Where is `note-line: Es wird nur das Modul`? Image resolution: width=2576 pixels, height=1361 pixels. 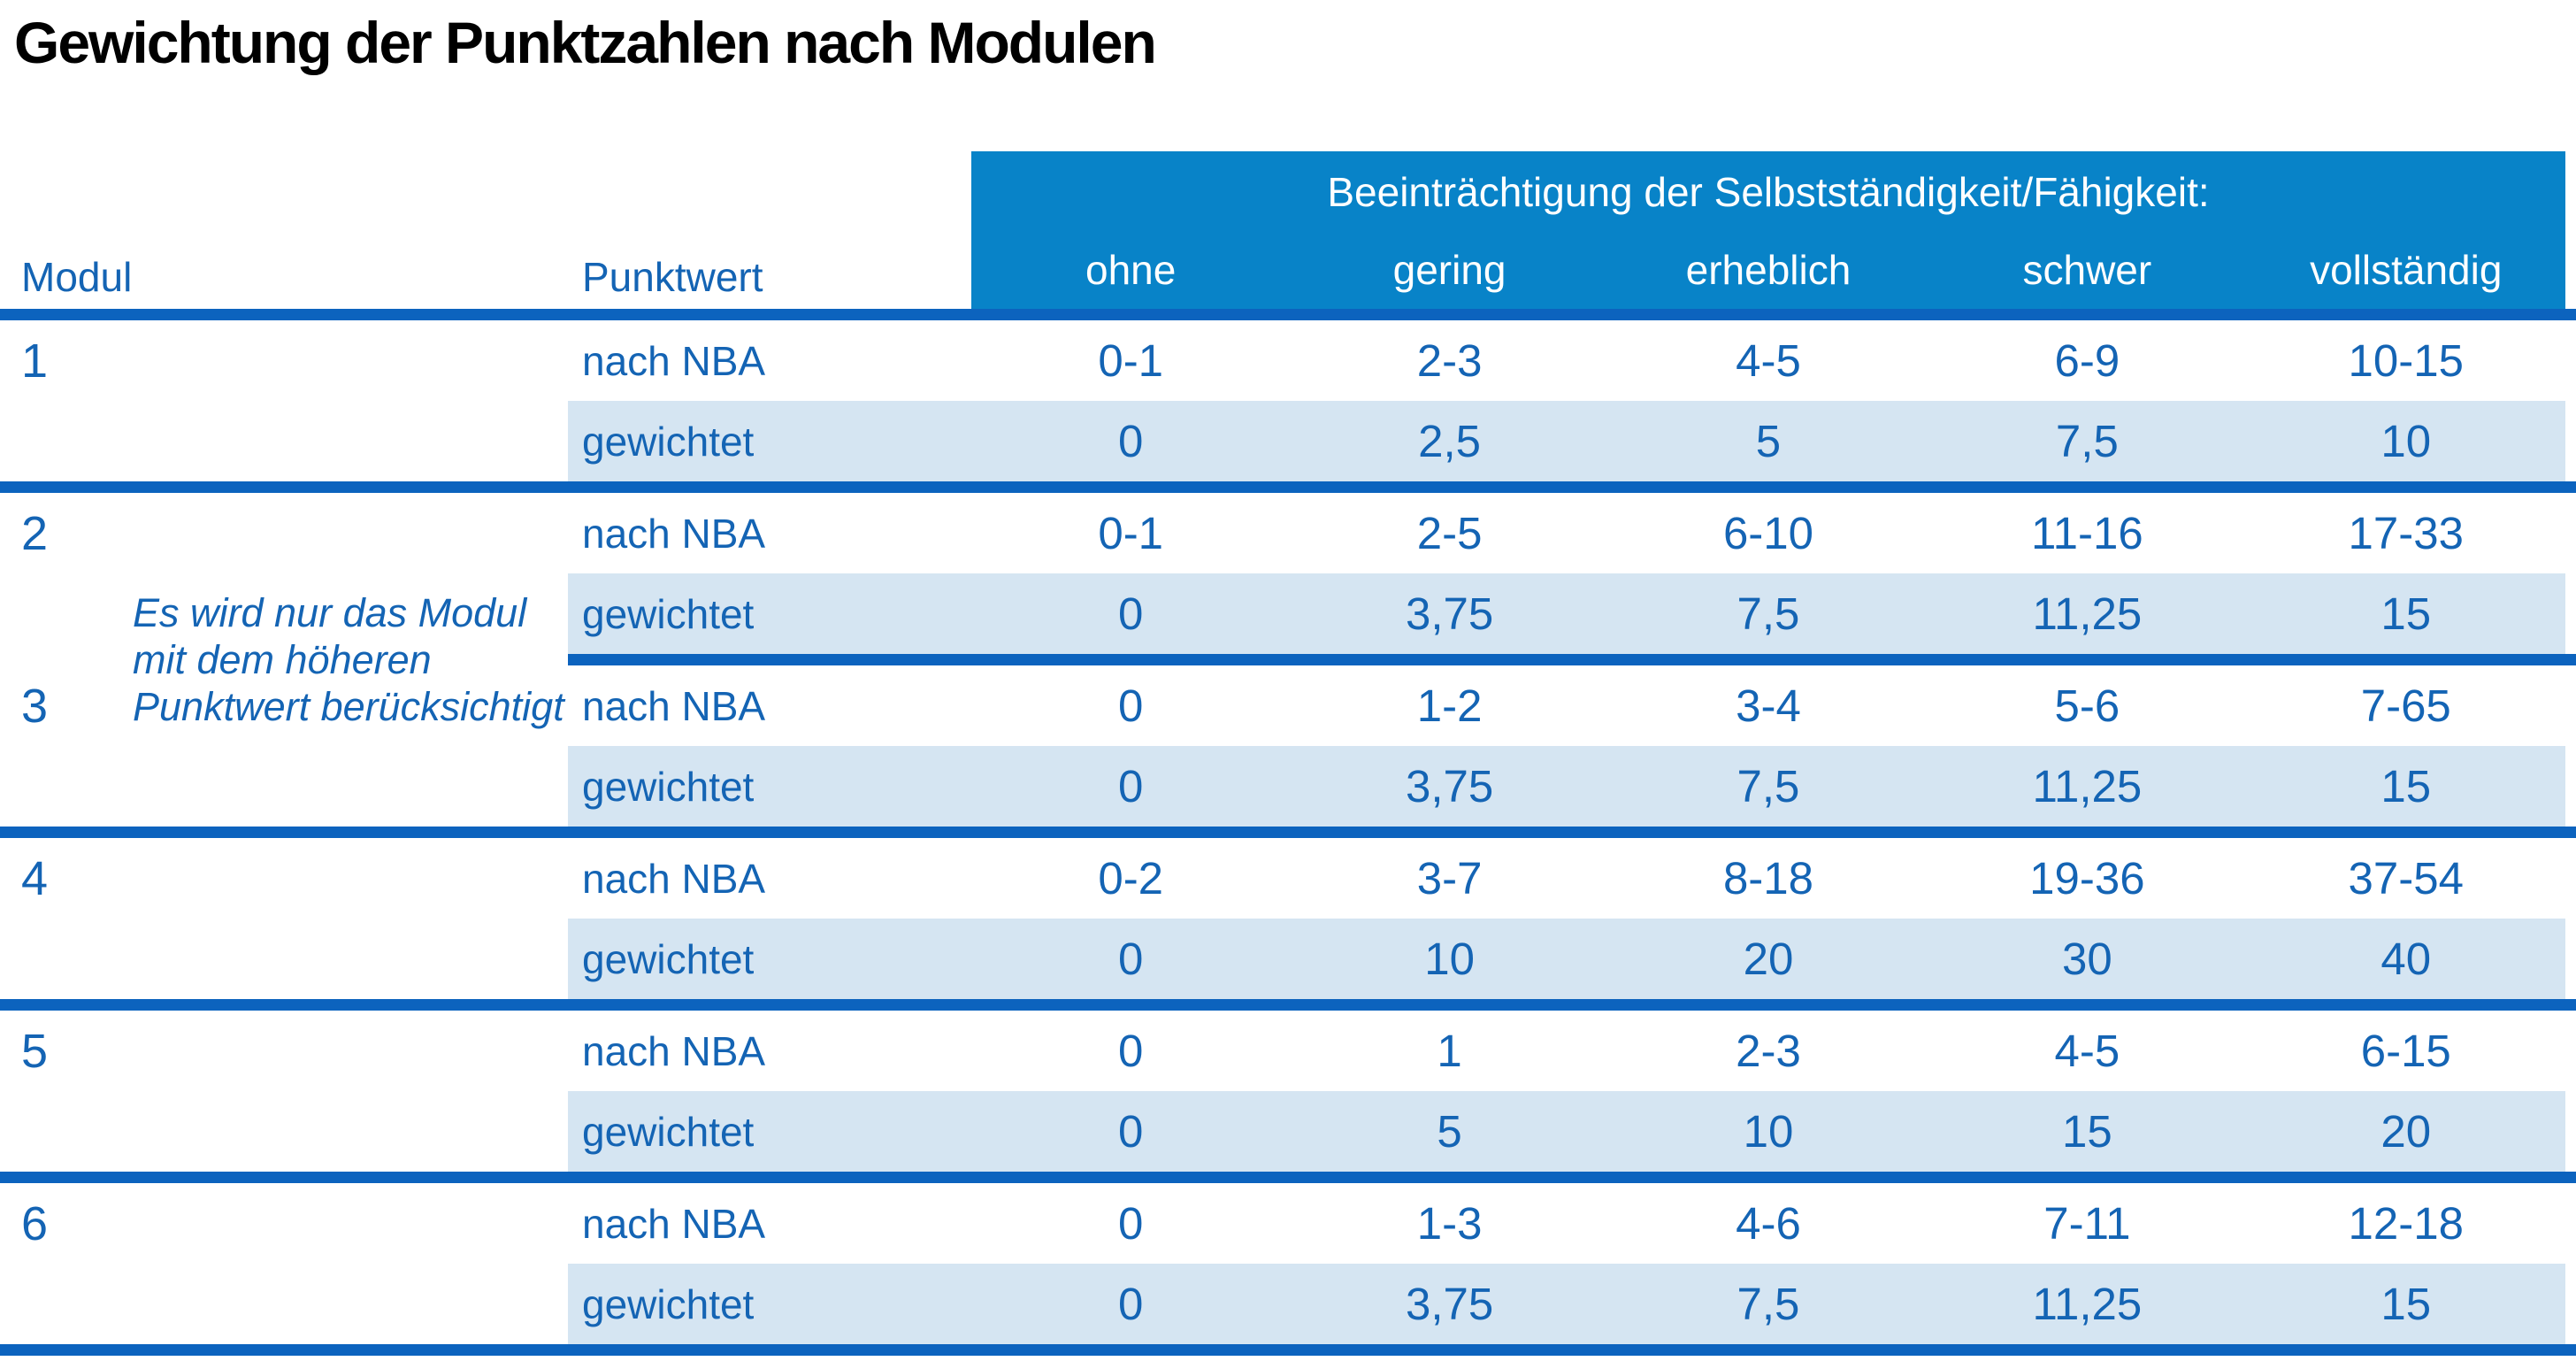
note-line: Es wird nur das Modul is located at coordinates (330, 612).